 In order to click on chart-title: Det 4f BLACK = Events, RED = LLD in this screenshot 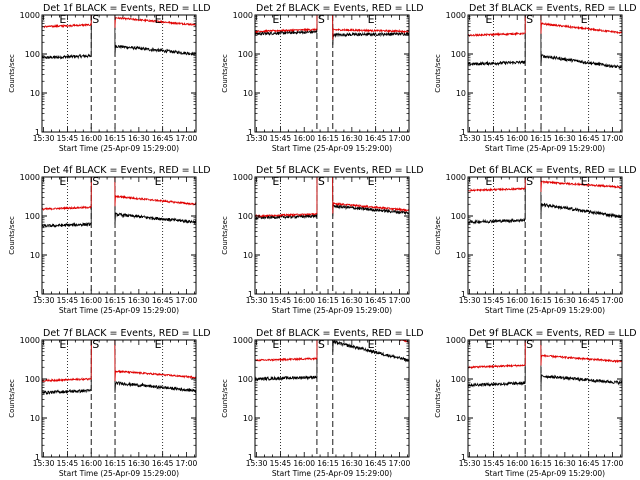, I will do `click(127, 170)`.